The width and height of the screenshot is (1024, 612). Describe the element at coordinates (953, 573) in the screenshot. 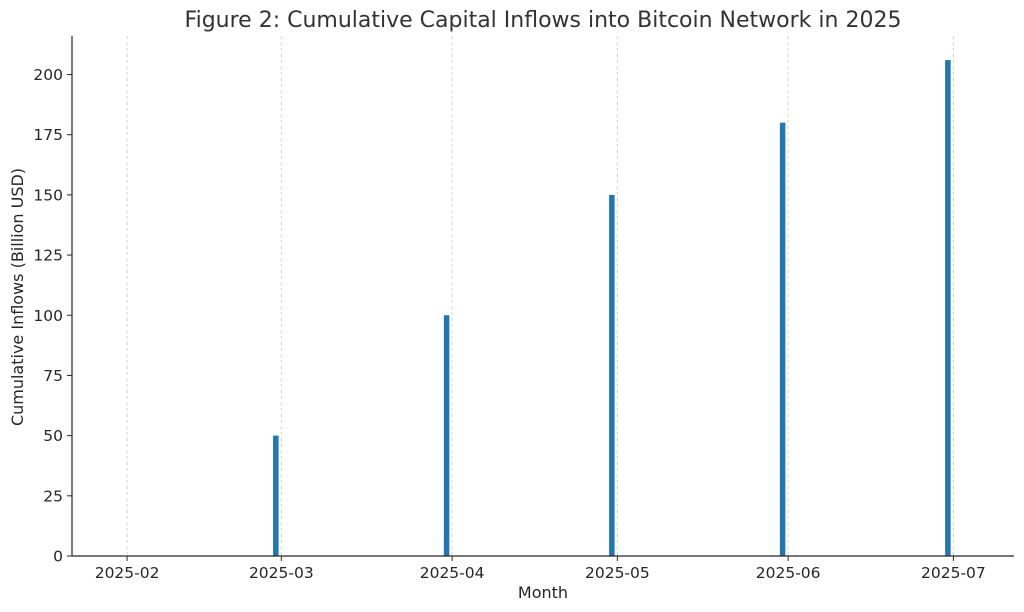

I see `x-tick-label: 2025-07` at that location.